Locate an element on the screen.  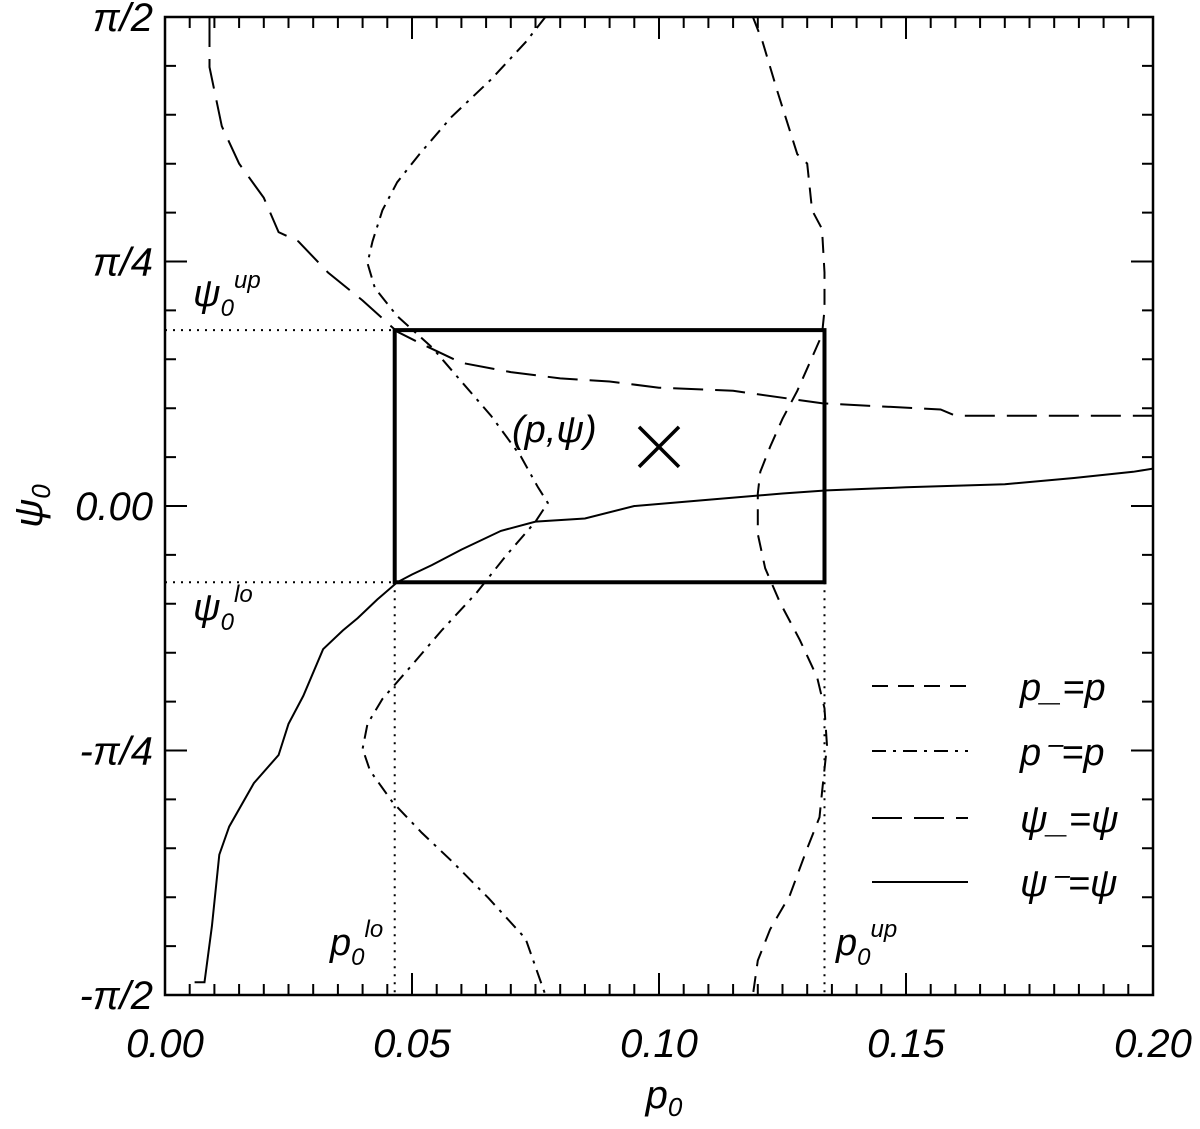
y-tick-label: π/2 is located at coordinates (123, 20).